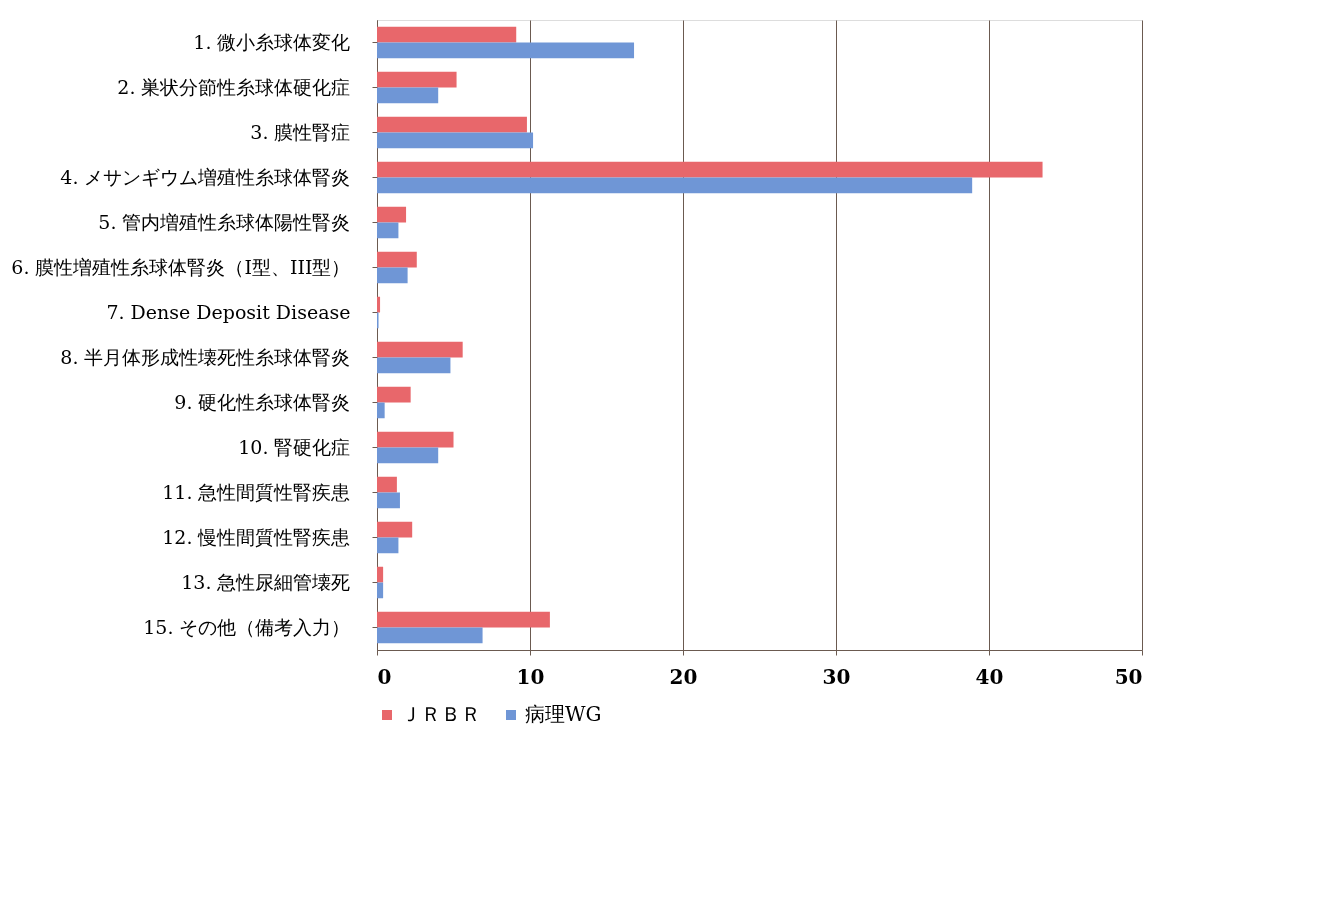  What do you see at coordinates (205, 356) in the screenshot?
I see `y-tick-label: 8. 半月体形成性壊死性糸球体腎炎` at bounding box center [205, 356].